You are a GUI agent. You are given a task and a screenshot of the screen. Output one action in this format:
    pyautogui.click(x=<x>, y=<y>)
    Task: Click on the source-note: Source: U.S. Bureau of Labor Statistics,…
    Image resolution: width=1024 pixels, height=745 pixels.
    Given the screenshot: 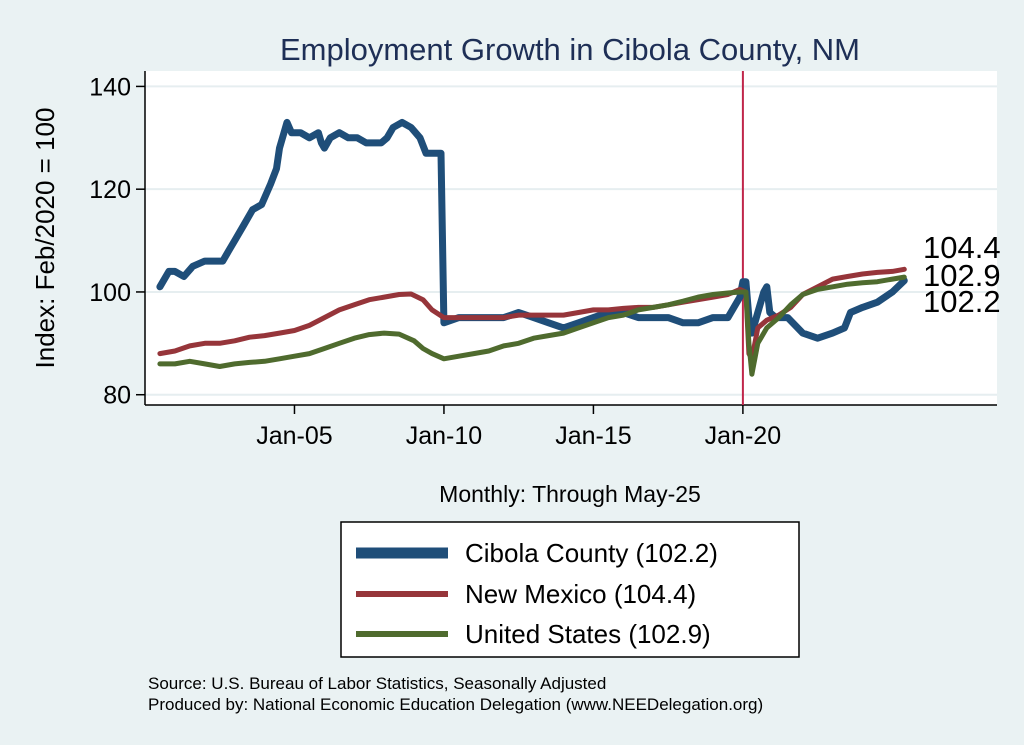 What is the action you would take?
    pyautogui.click(x=377, y=683)
    